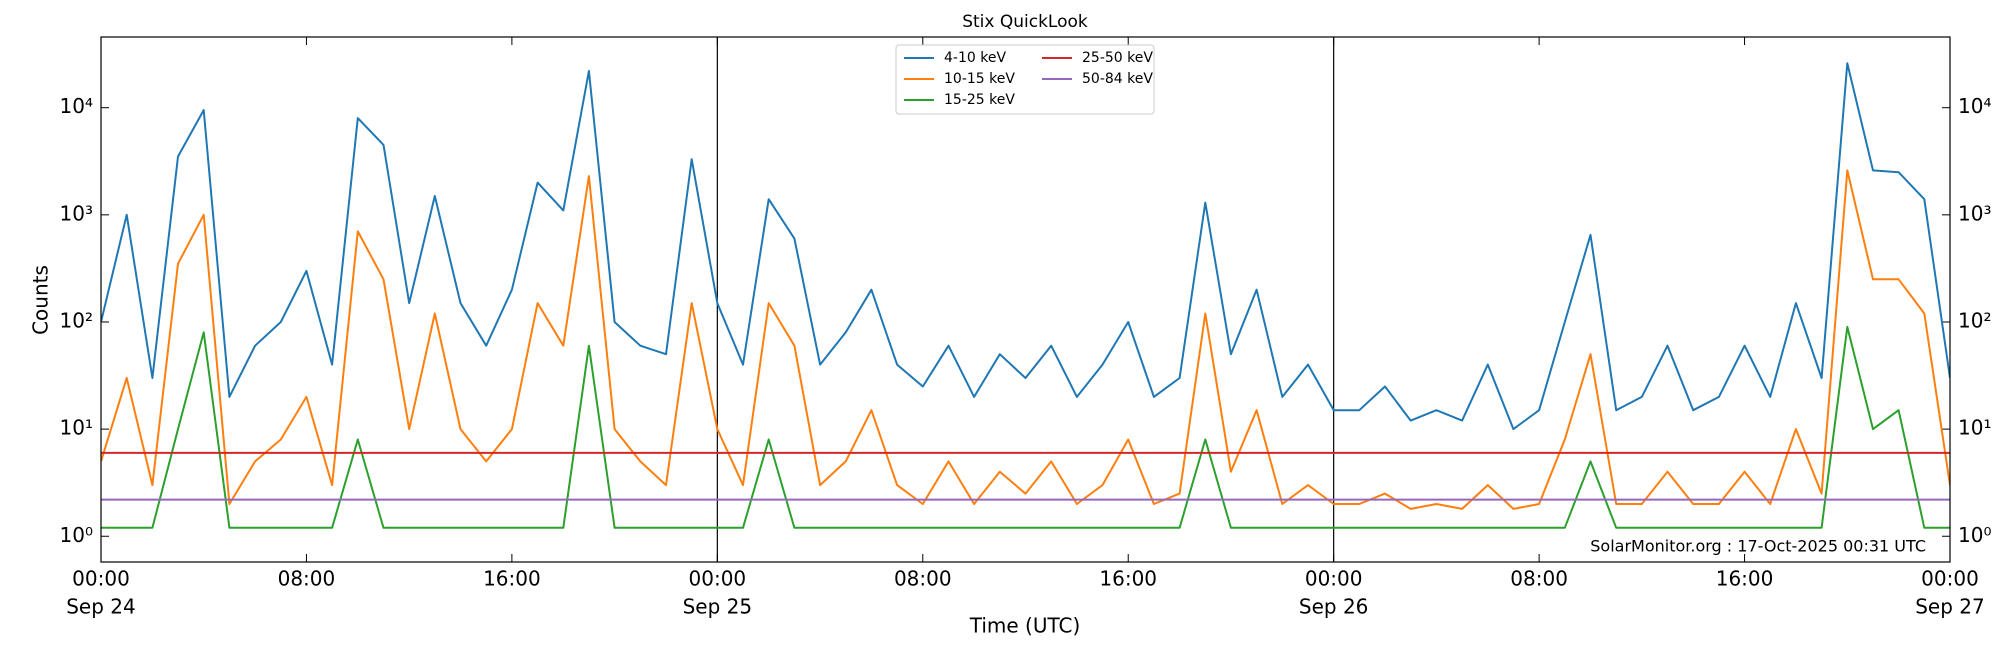 Image resolution: width=2000 pixels, height=650 pixels. Describe the element at coordinates (979, 79) in the screenshot. I see `legend-label: 10-15 keV` at that location.